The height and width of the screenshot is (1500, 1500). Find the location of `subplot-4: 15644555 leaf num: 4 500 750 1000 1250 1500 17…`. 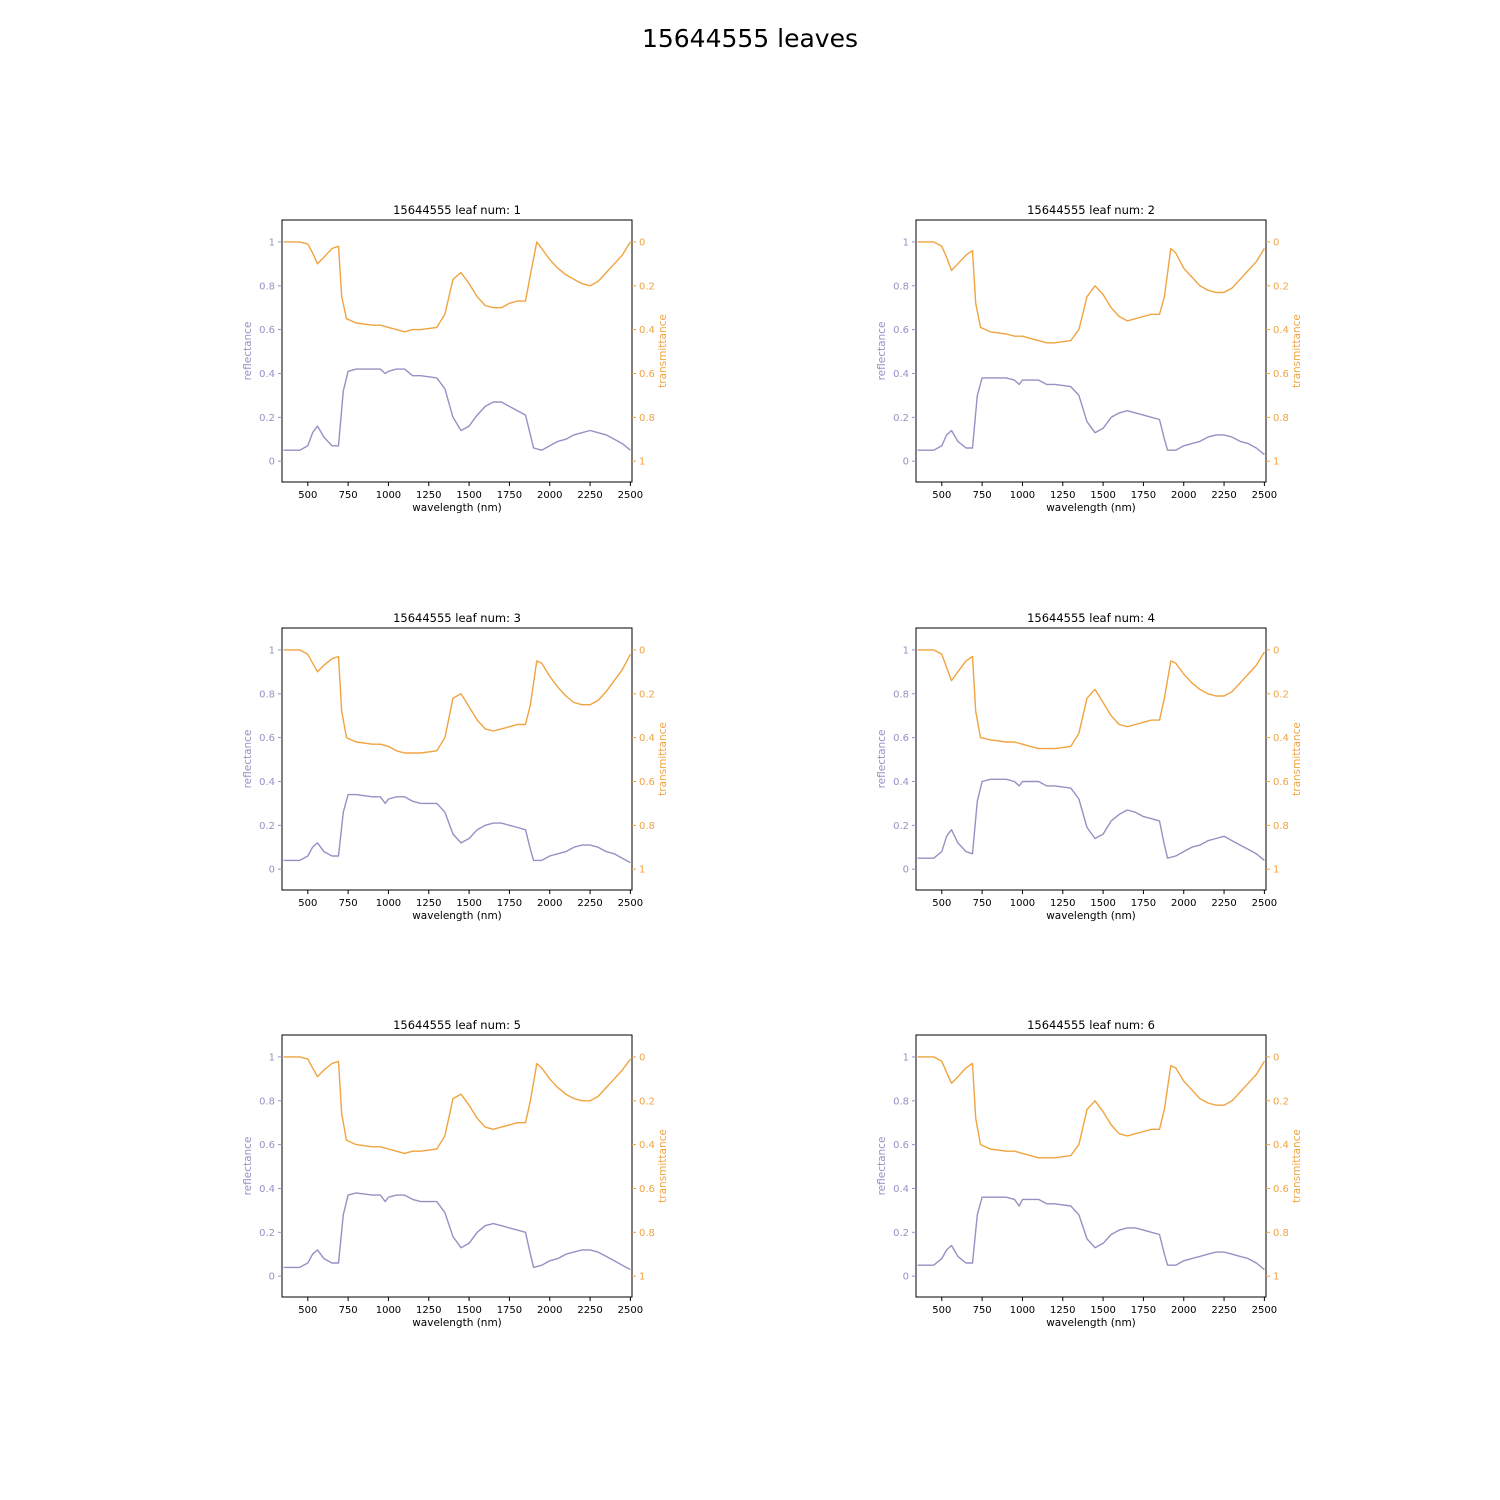

subplot-4: 15644555 leaf num: 4 500 750 1000 1250 1500 17… is located at coordinates (1089, 766).